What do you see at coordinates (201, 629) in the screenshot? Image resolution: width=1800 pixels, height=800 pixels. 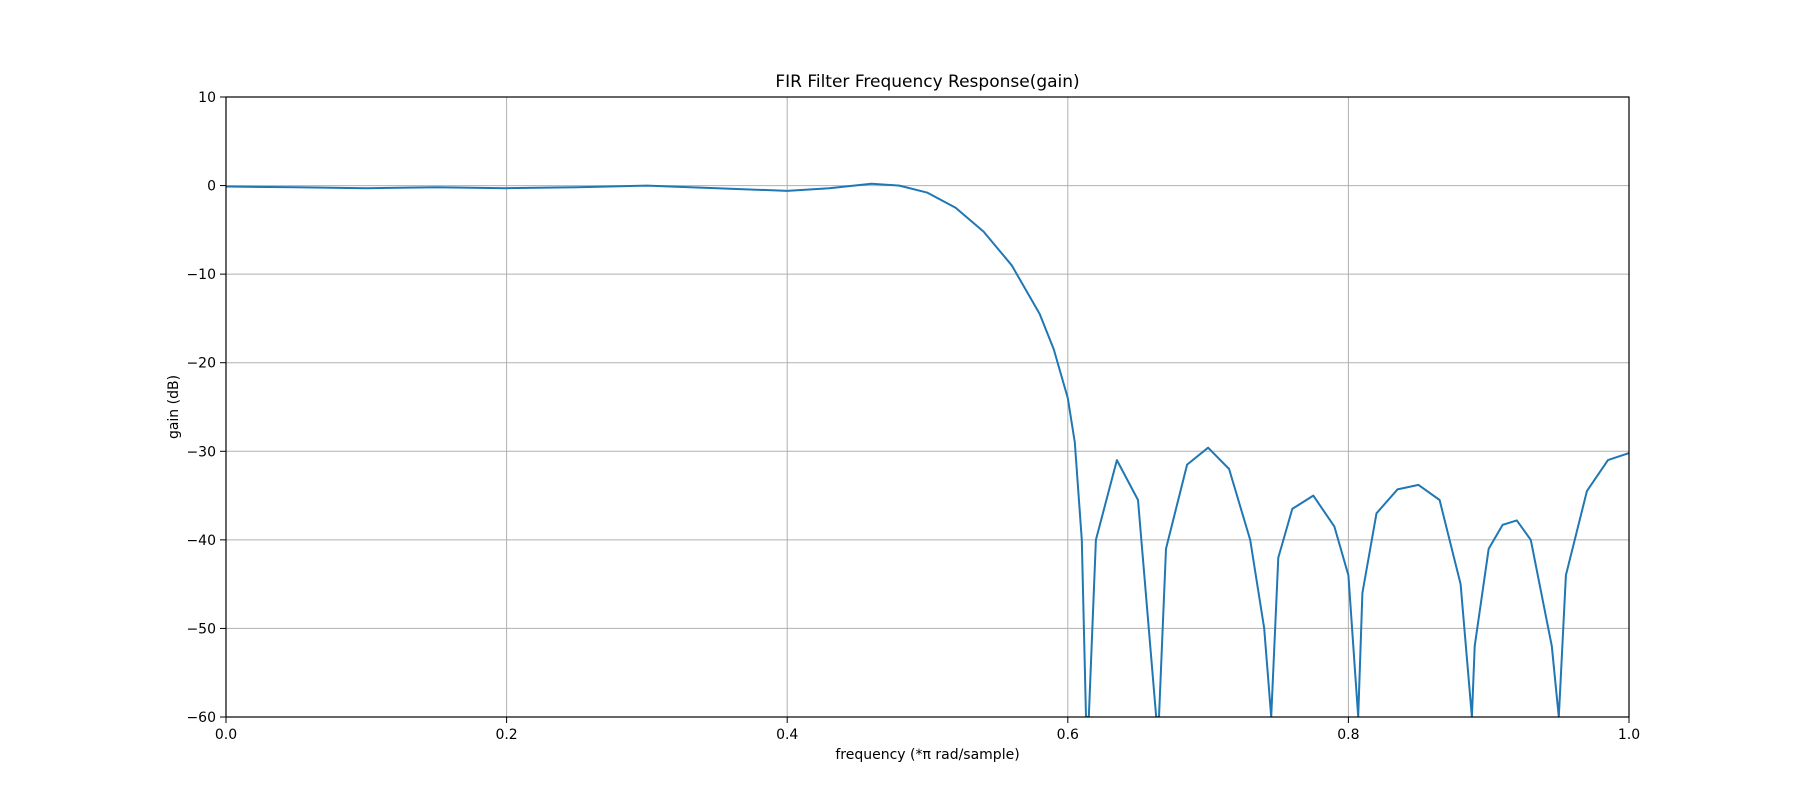 I see `y-tick-label: −50` at bounding box center [201, 629].